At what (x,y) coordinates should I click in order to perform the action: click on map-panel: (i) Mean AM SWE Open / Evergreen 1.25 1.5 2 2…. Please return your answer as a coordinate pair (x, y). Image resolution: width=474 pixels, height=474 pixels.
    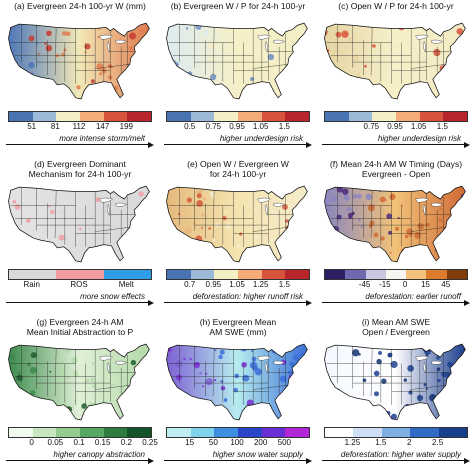
    Looking at the image, I should click on (396, 396).